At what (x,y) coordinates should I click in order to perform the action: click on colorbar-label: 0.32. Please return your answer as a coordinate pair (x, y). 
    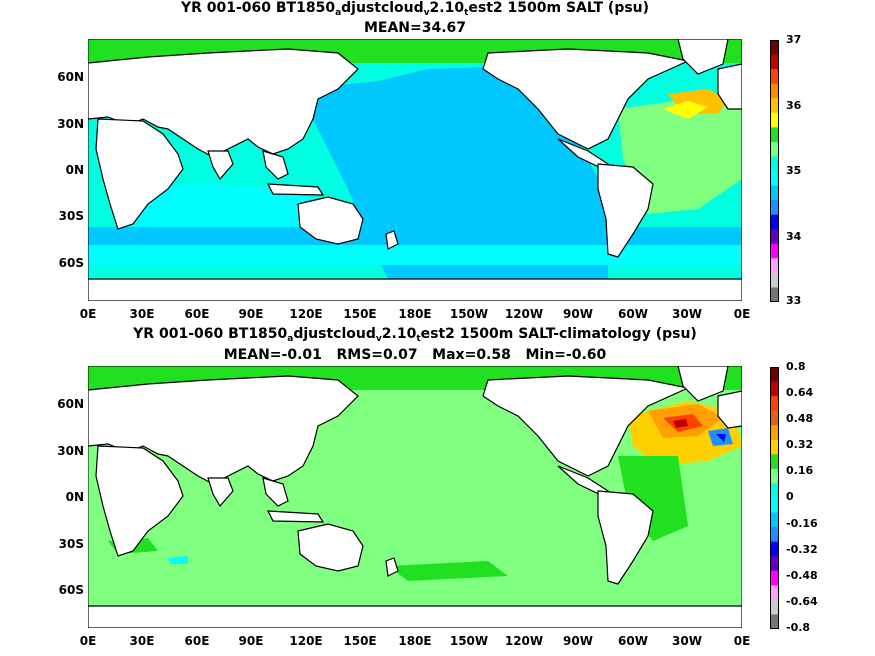
    Looking at the image, I should click on (800, 444).